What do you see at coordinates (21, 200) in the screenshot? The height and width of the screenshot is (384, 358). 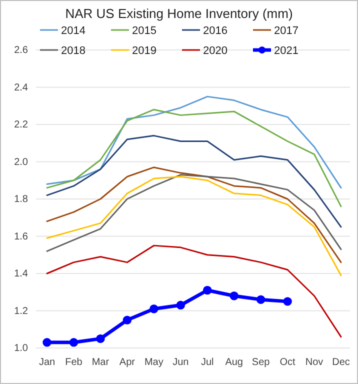 I see `y-tick-label: 1.8` at bounding box center [21, 200].